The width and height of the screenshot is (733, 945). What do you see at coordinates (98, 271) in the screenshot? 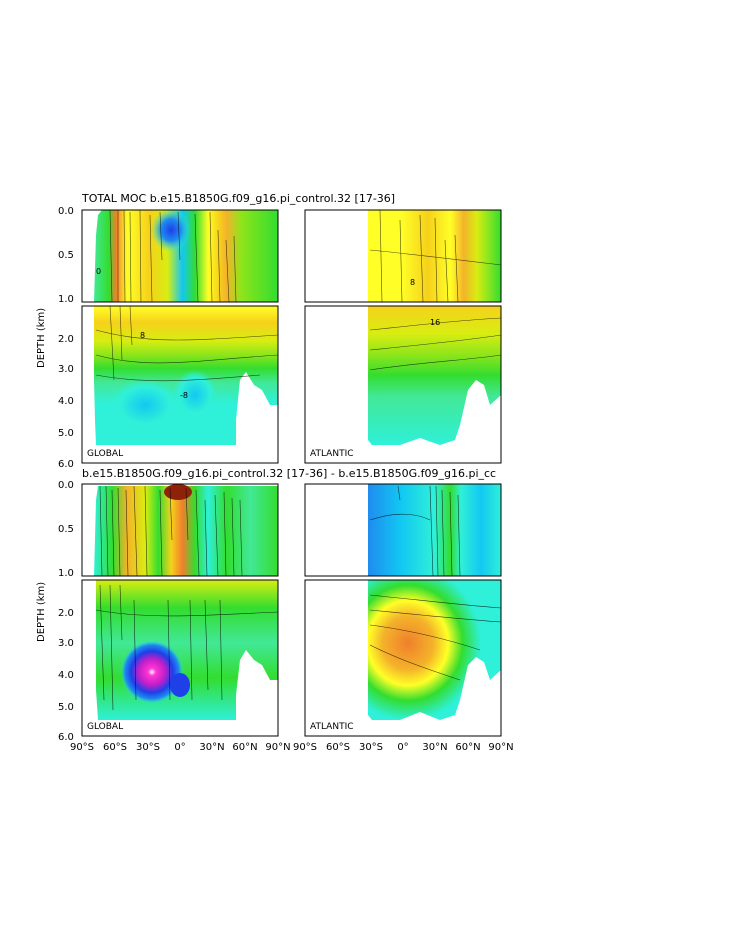
I see `contour-label-0-glob: 0` at bounding box center [98, 271].